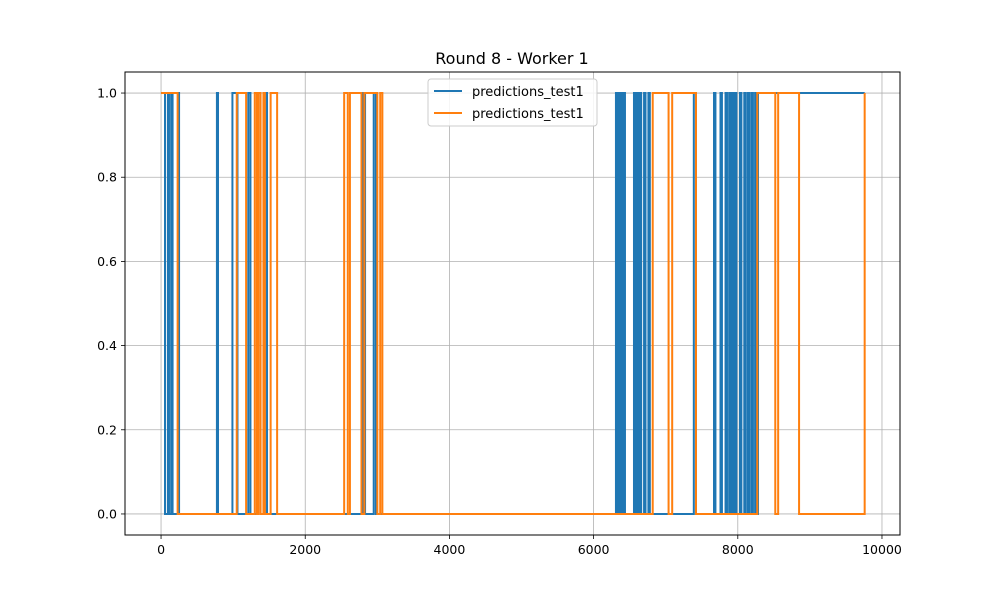 This screenshot has height=600, width=1000. Describe the element at coordinates (738, 549) in the screenshot. I see `x-tick-label: 8000` at that location.